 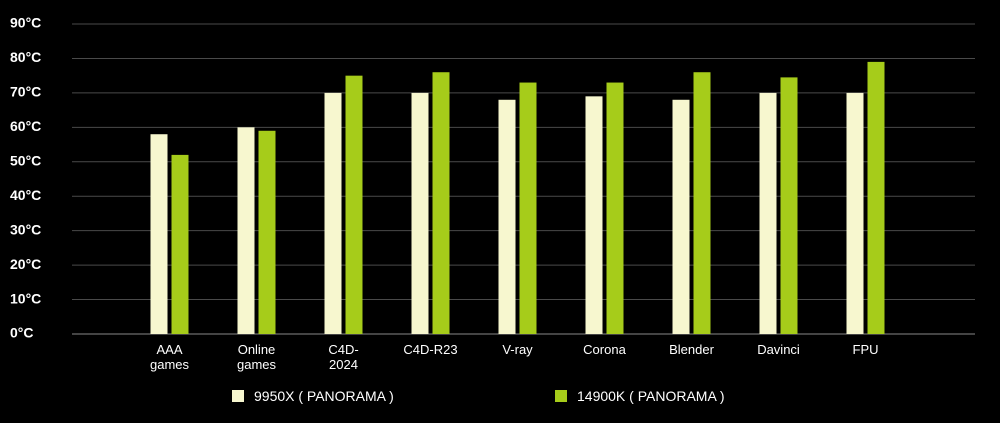 What do you see at coordinates (651, 396) in the screenshot?
I see `legend-label: 14900K ( PANORAMA )` at bounding box center [651, 396].